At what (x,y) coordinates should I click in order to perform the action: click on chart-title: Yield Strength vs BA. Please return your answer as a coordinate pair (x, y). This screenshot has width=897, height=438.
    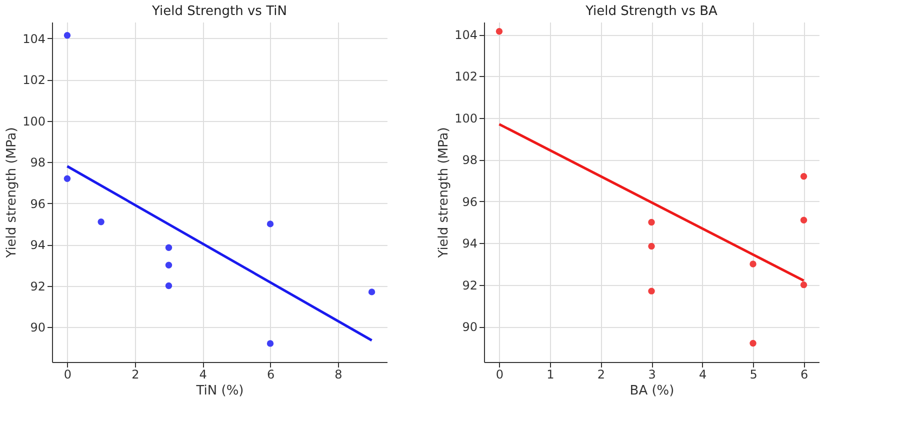
    Looking at the image, I should click on (651, 11).